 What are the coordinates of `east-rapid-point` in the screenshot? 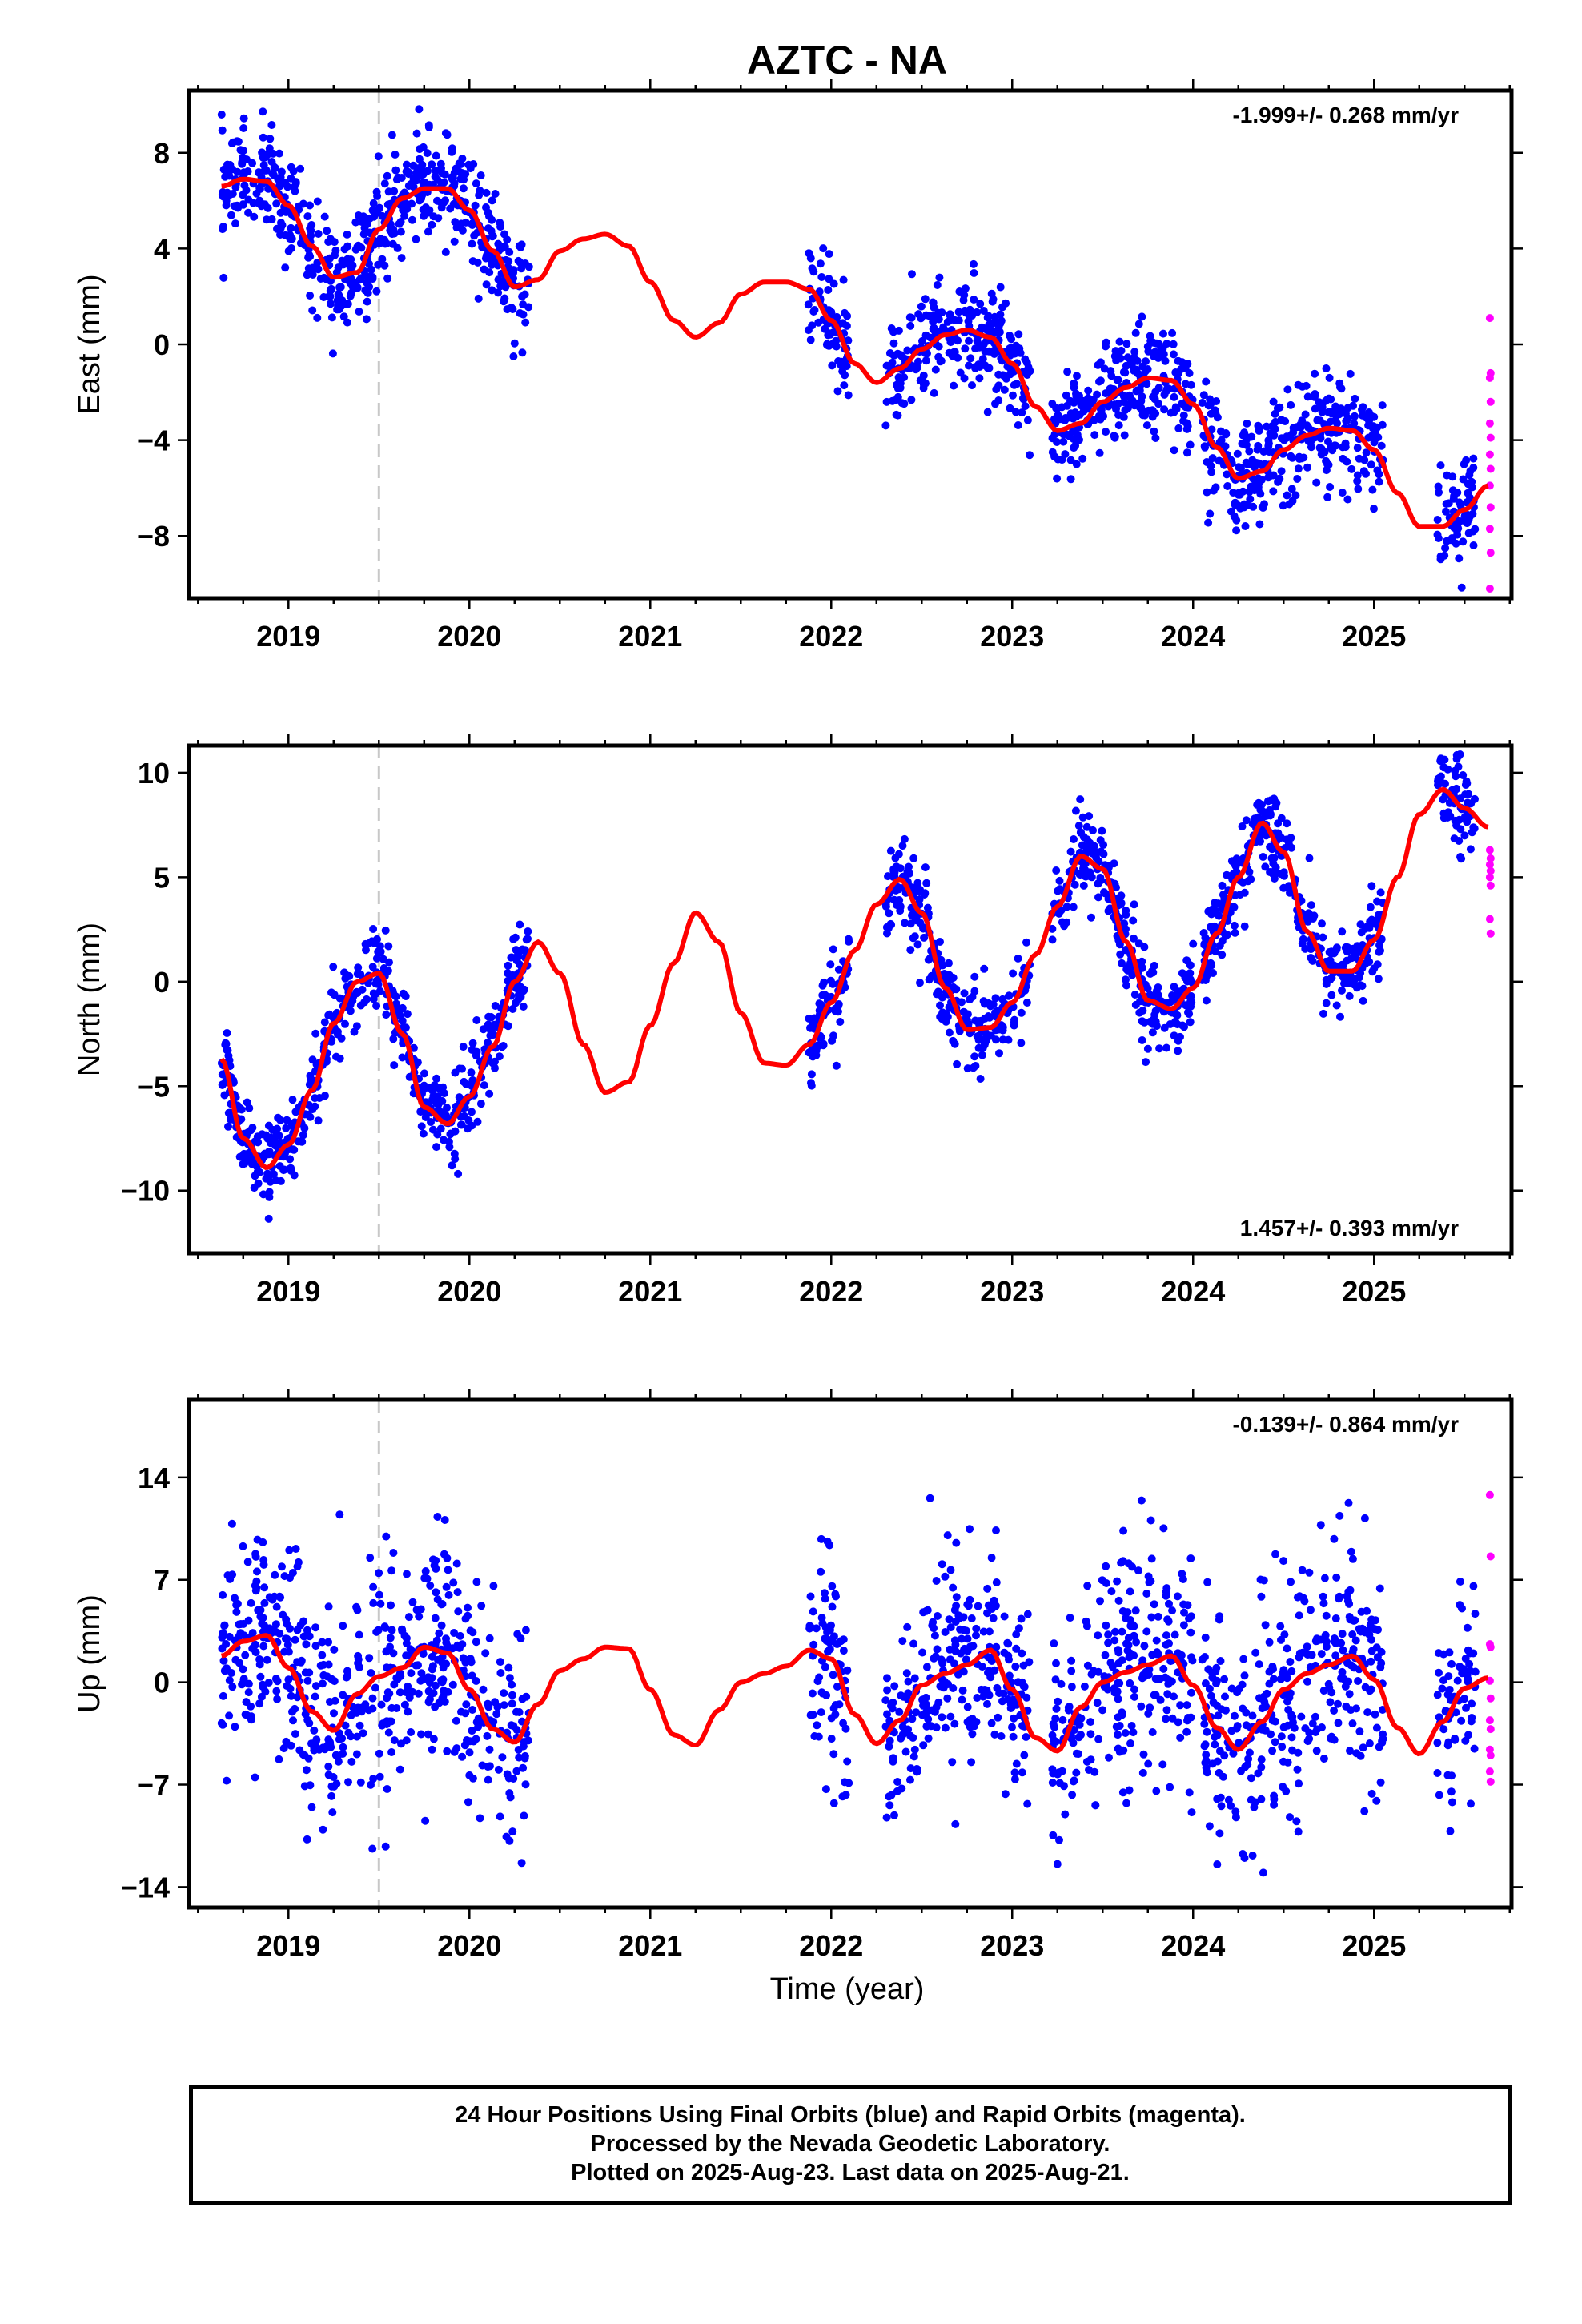 It's located at (1491, 507).